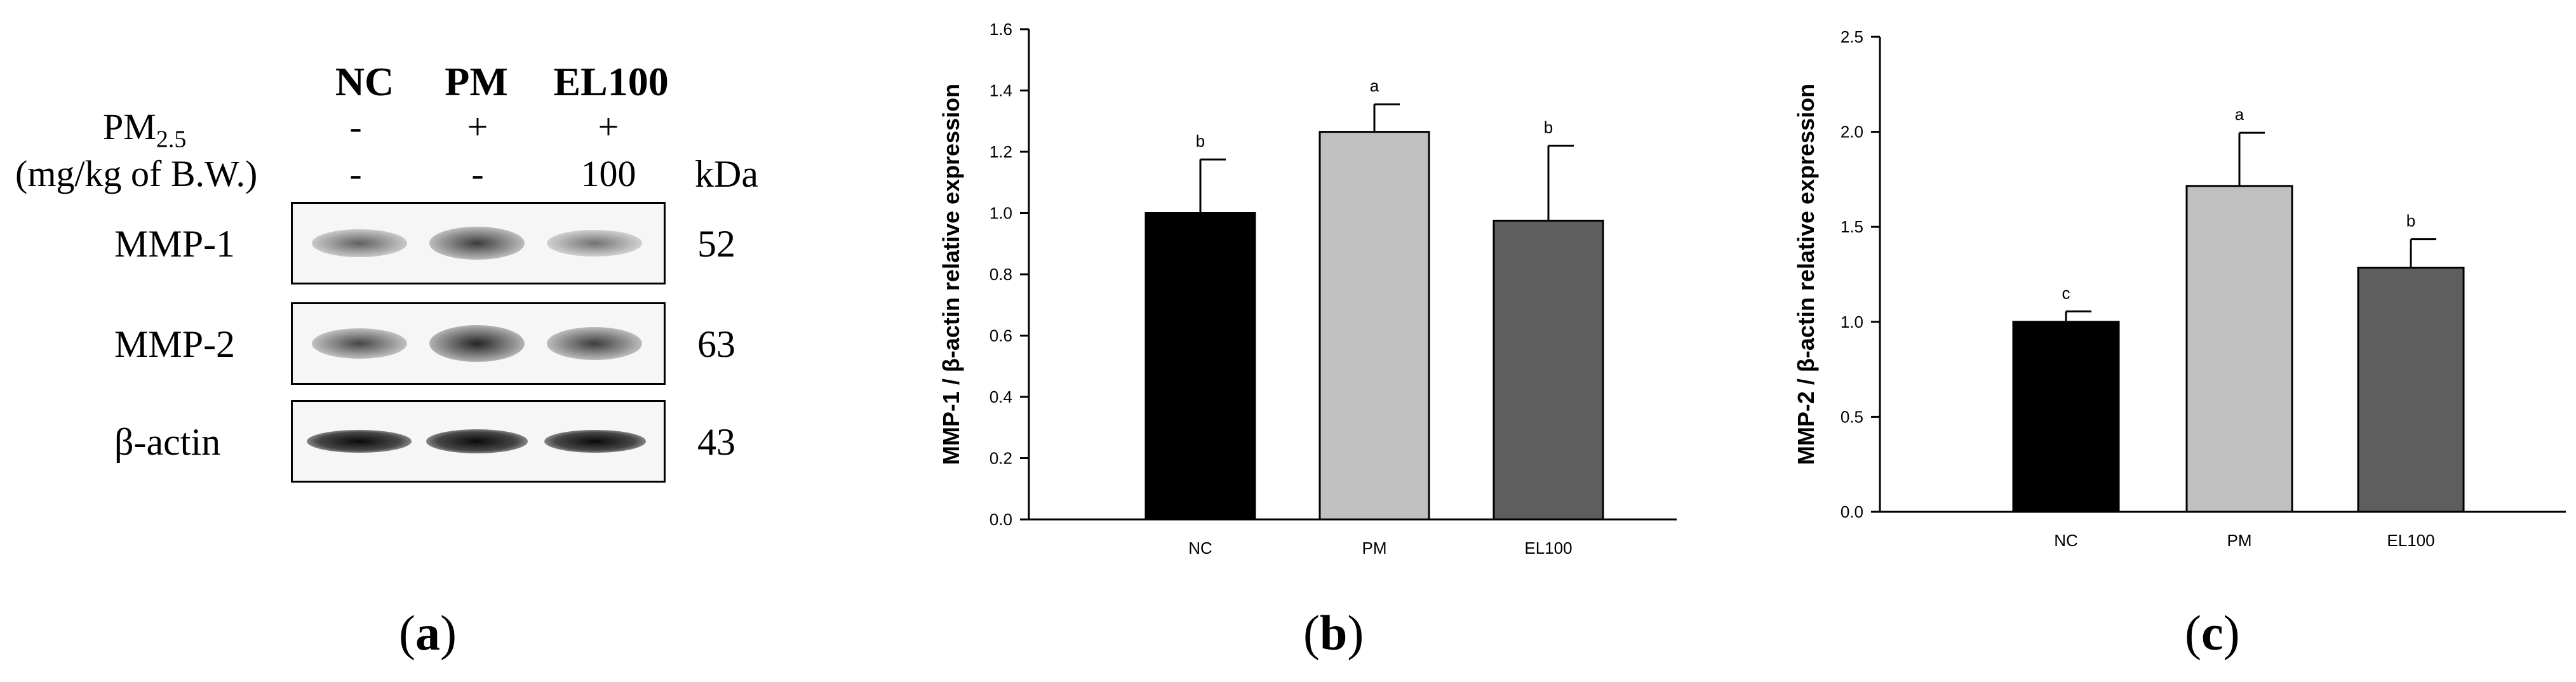 This screenshot has height=682, width=2576. I want to click on mmp1-bar-el100, so click(1548, 370).